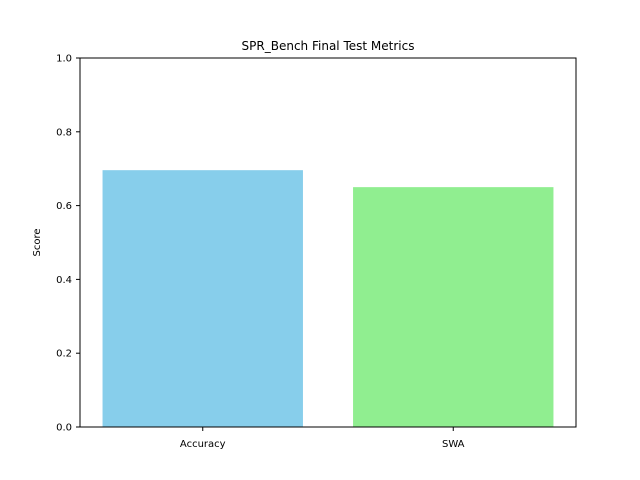  Describe the element at coordinates (64, 206) in the screenshot. I see `y-tick-label: 0.6` at that location.